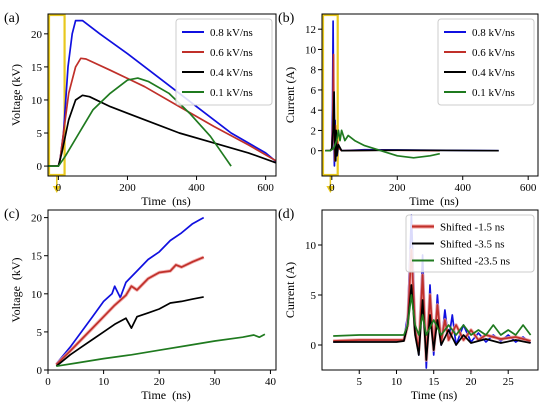 The width and height of the screenshot is (550, 408). I want to click on panel-label: (d), so click(286, 214).